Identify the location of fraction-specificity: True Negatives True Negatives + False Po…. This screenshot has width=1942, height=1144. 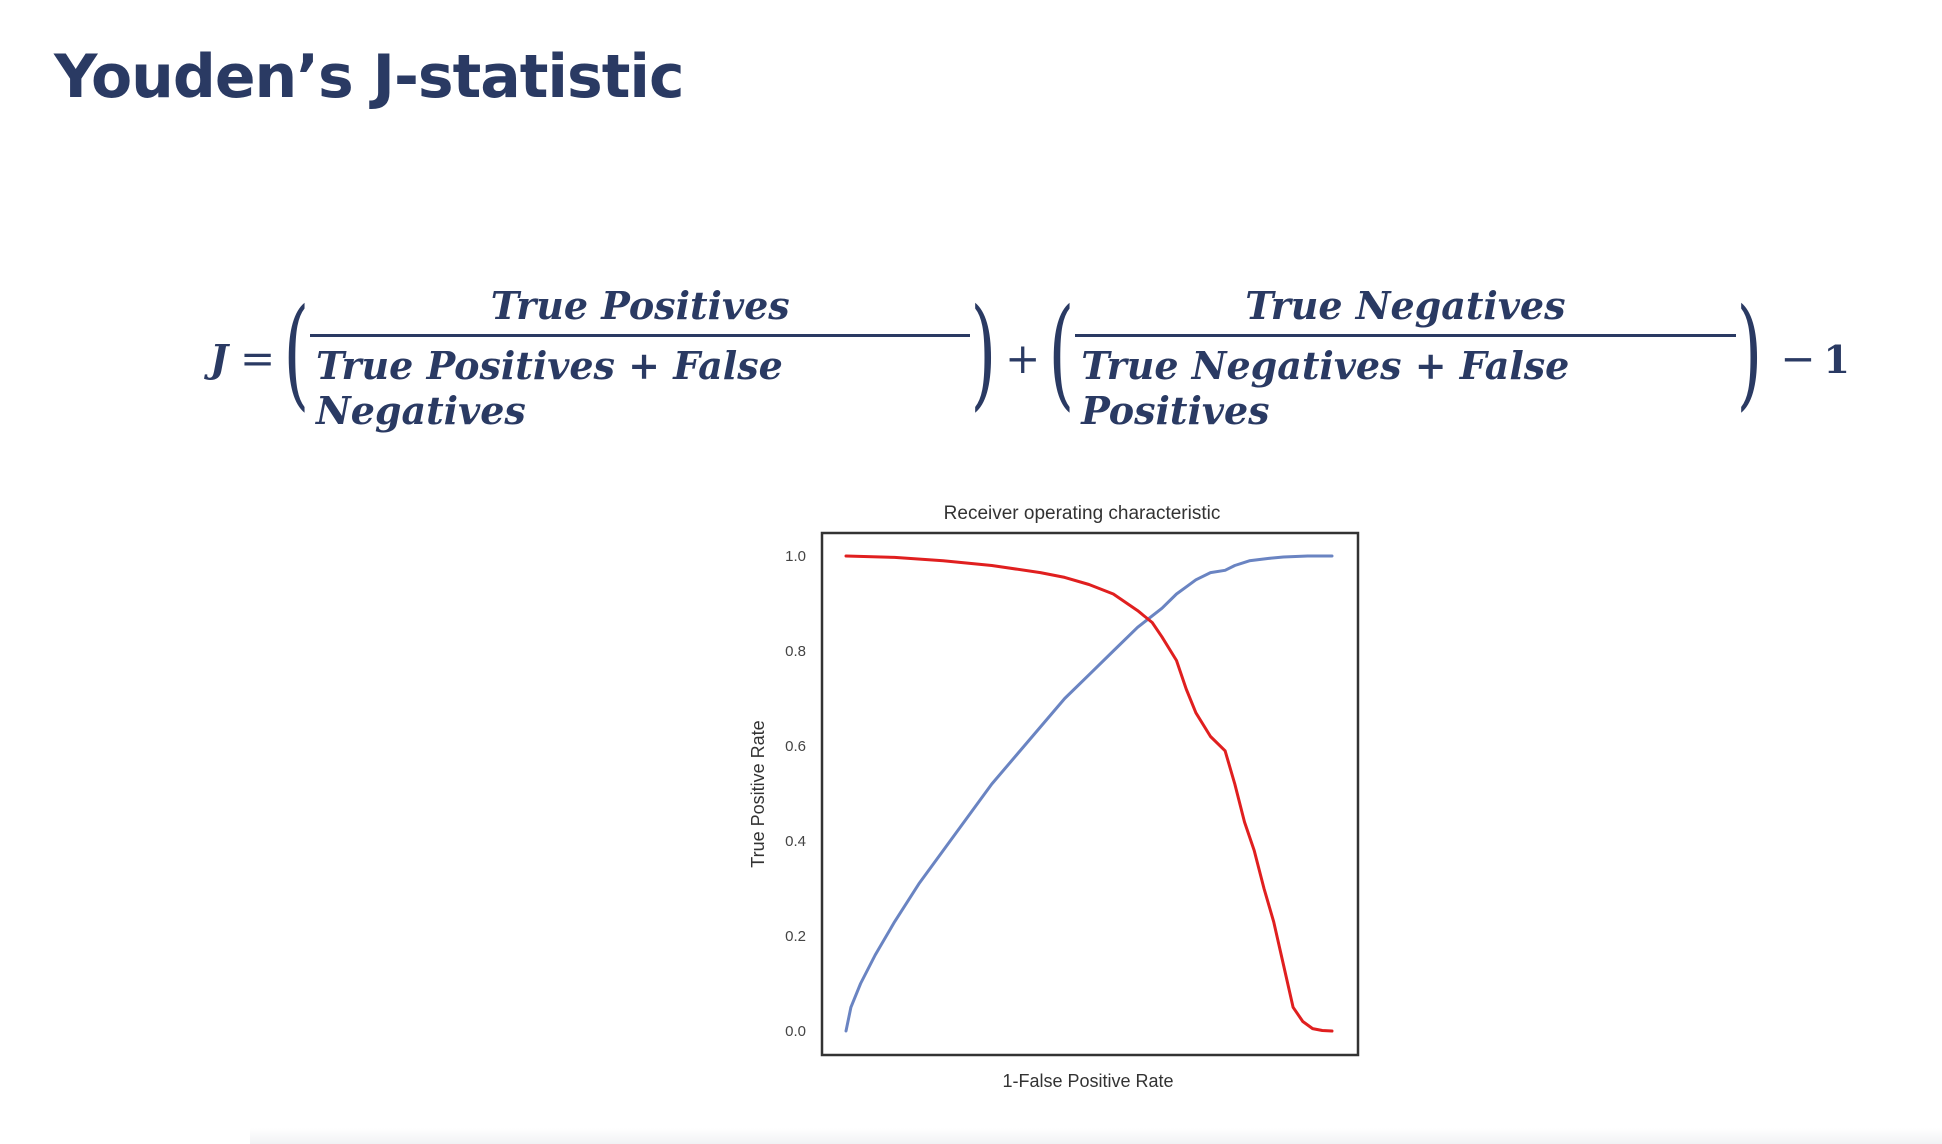
(1405, 358).